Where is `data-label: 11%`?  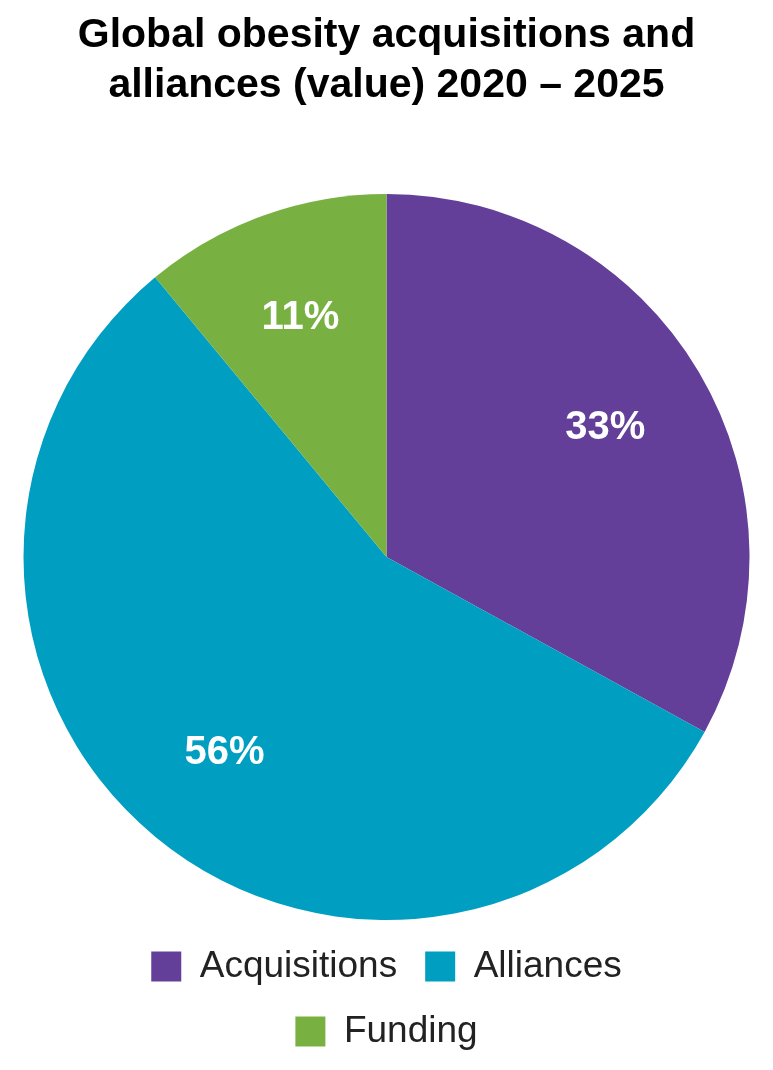
data-label: 11% is located at coordinates (300, 314).